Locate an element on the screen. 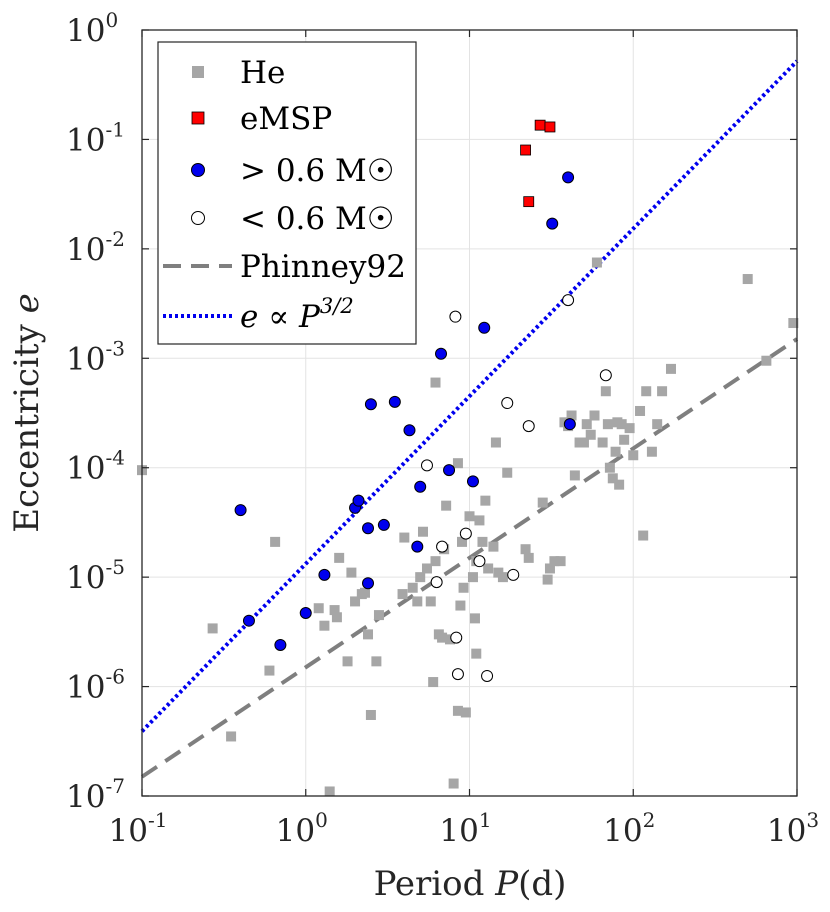  series-0-6-m is located at coordinates (516, 488).